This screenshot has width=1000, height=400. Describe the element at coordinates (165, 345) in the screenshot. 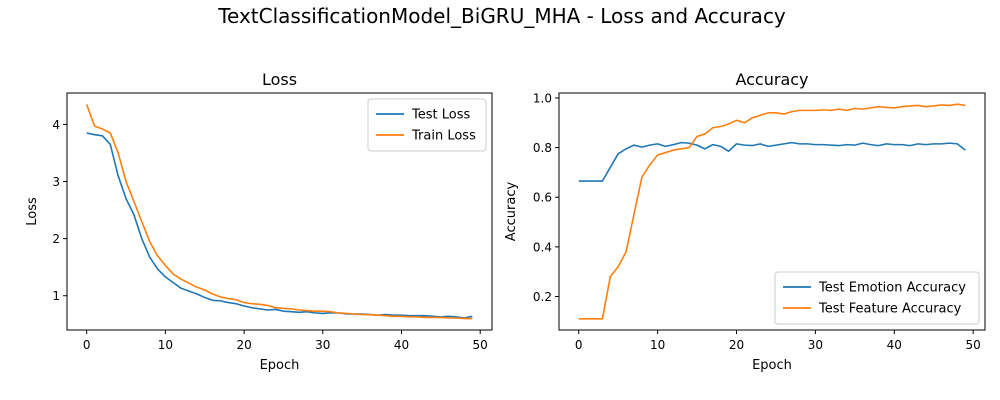

I see `loss-x-tick-label: 10` at that location.